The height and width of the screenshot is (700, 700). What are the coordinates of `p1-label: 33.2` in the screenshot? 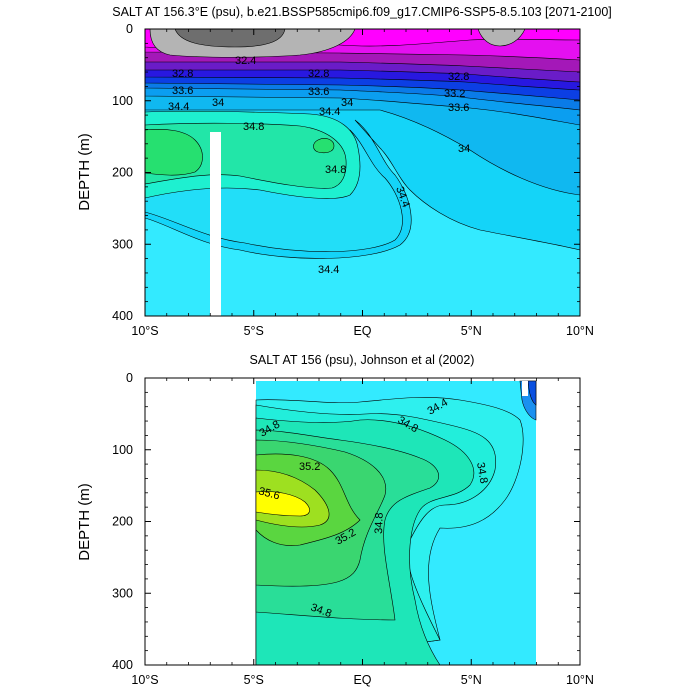 It's located at (454, 94).